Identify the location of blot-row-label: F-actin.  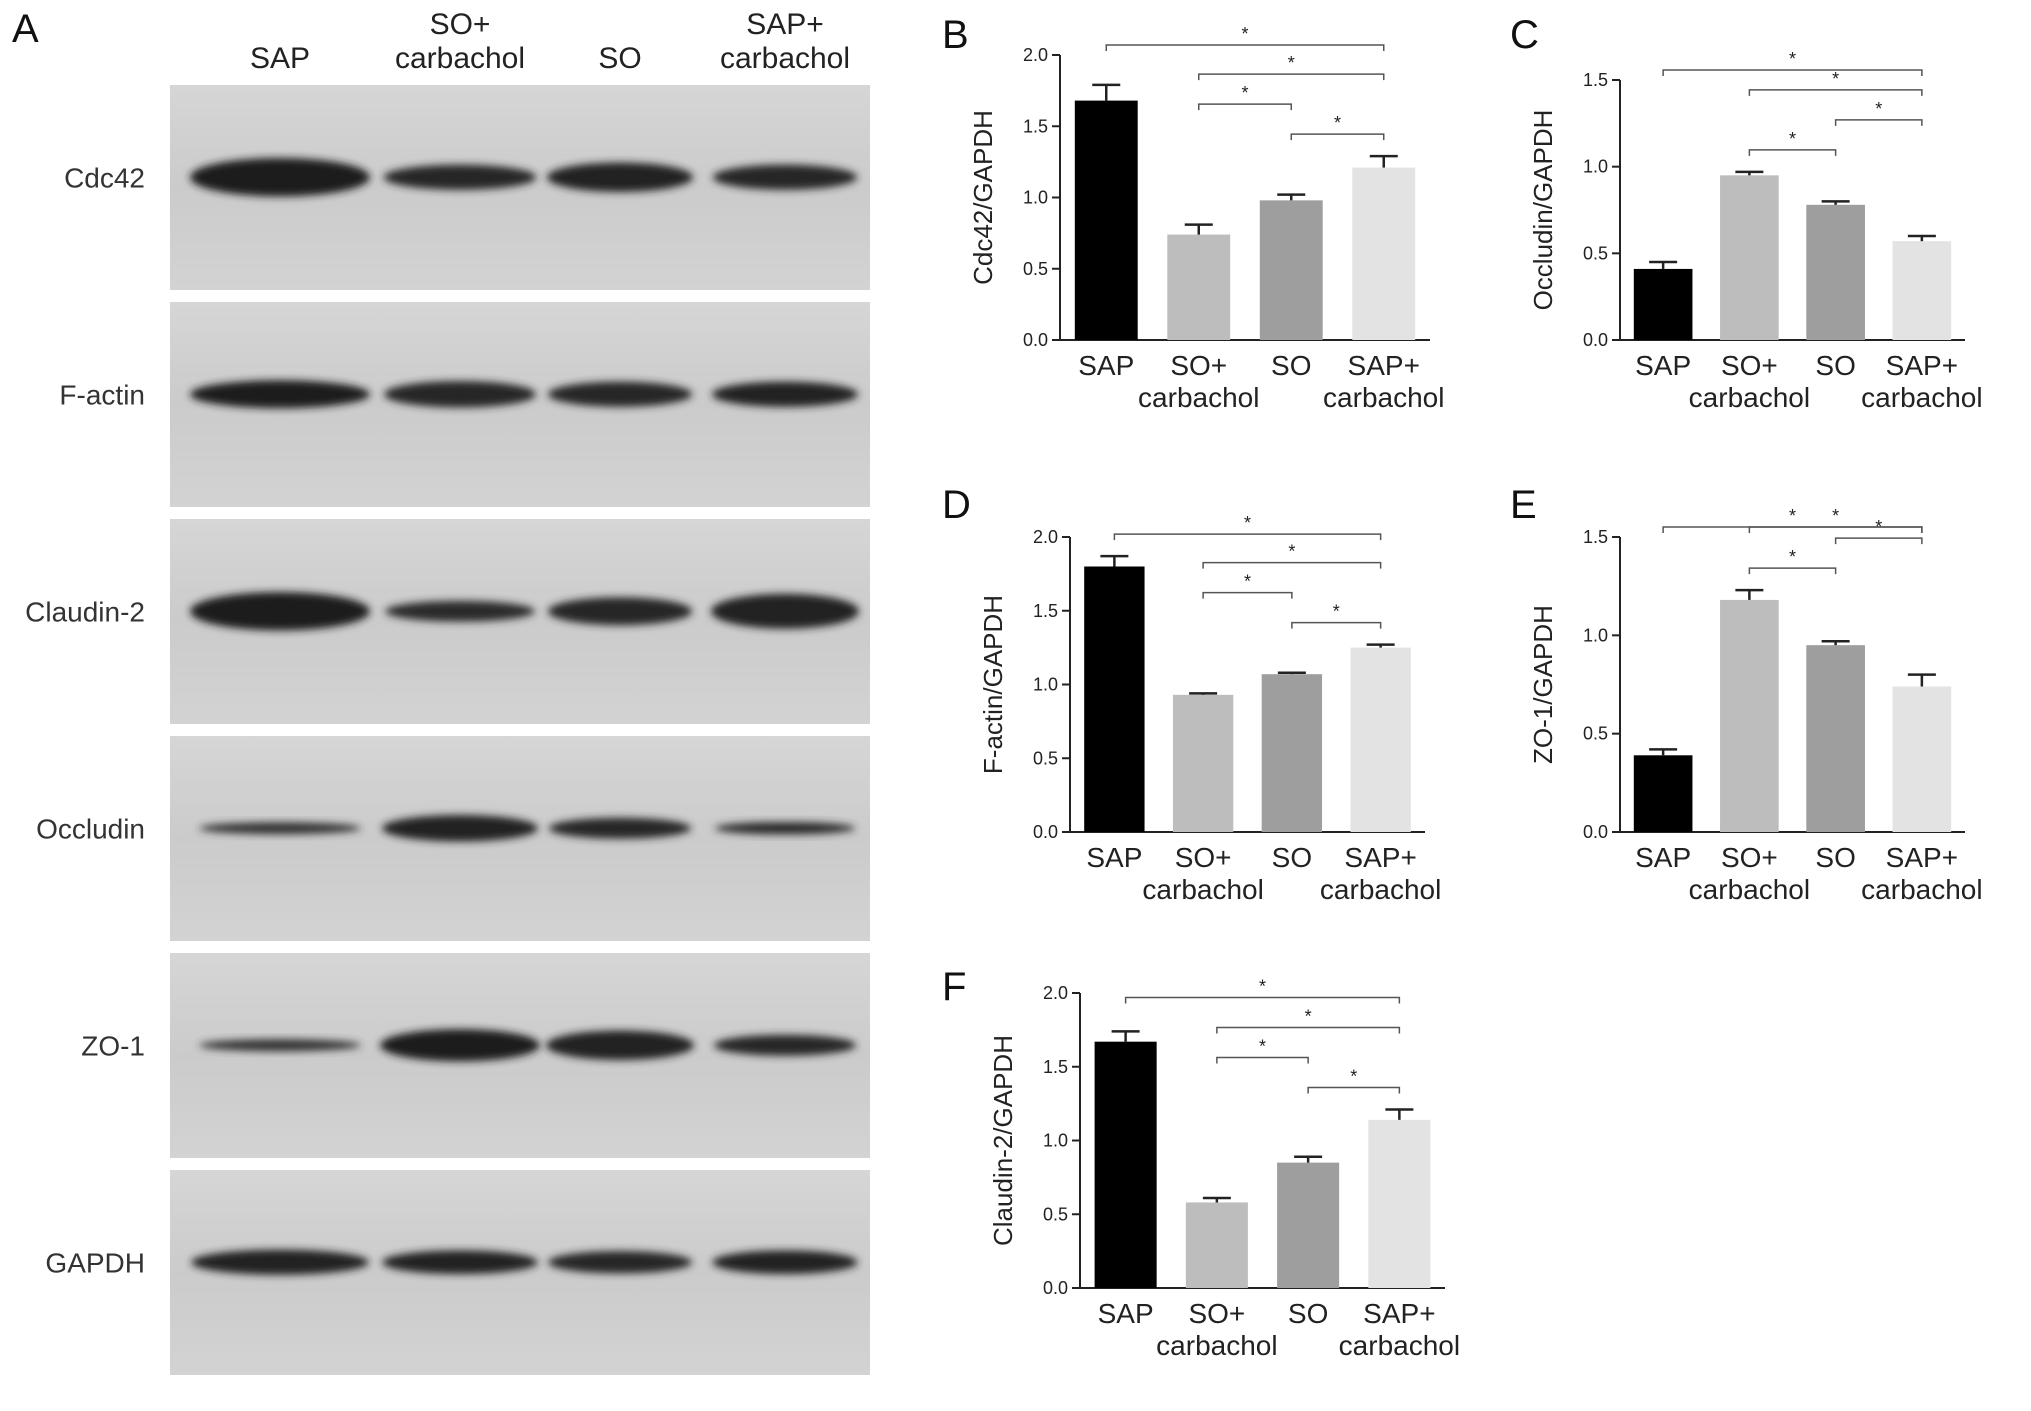
(102, 394).